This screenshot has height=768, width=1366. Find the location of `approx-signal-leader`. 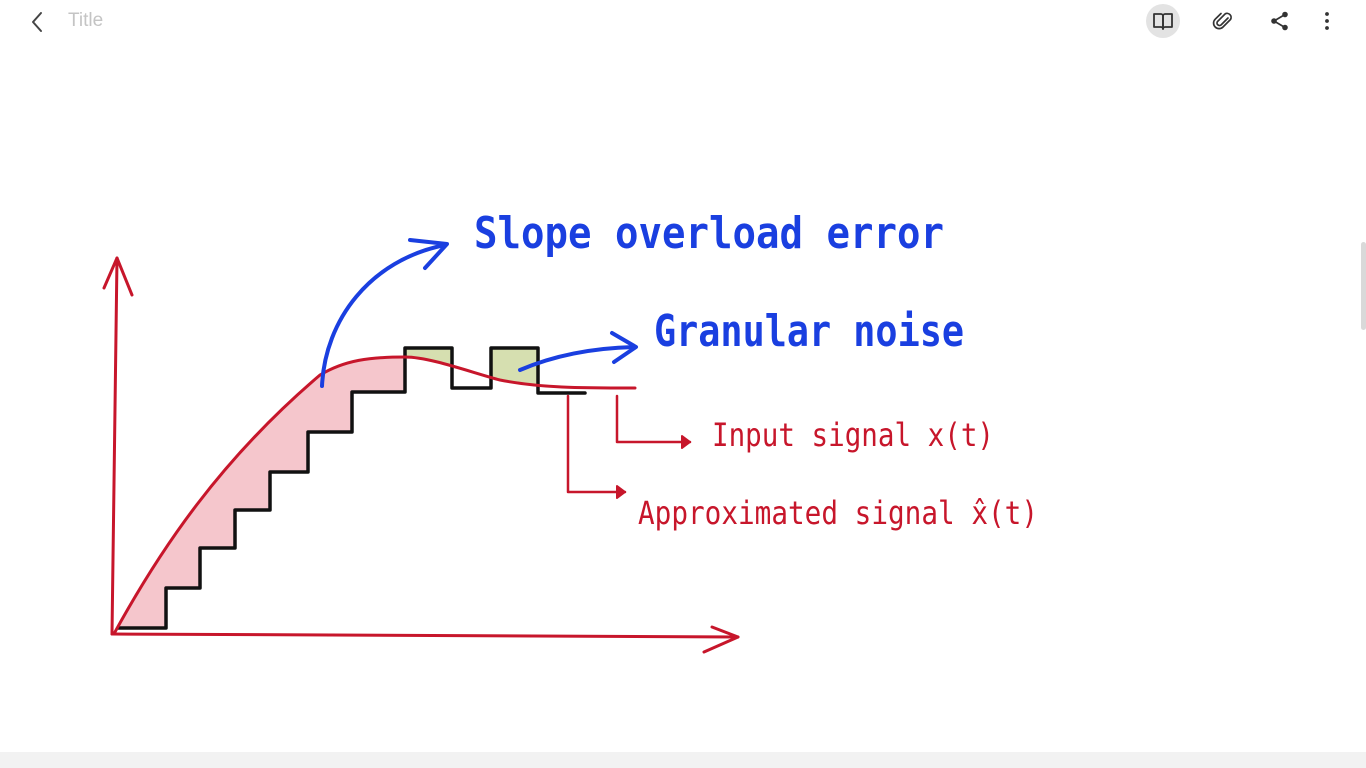

approx-signal-leader is located at coordinates (596, 444).